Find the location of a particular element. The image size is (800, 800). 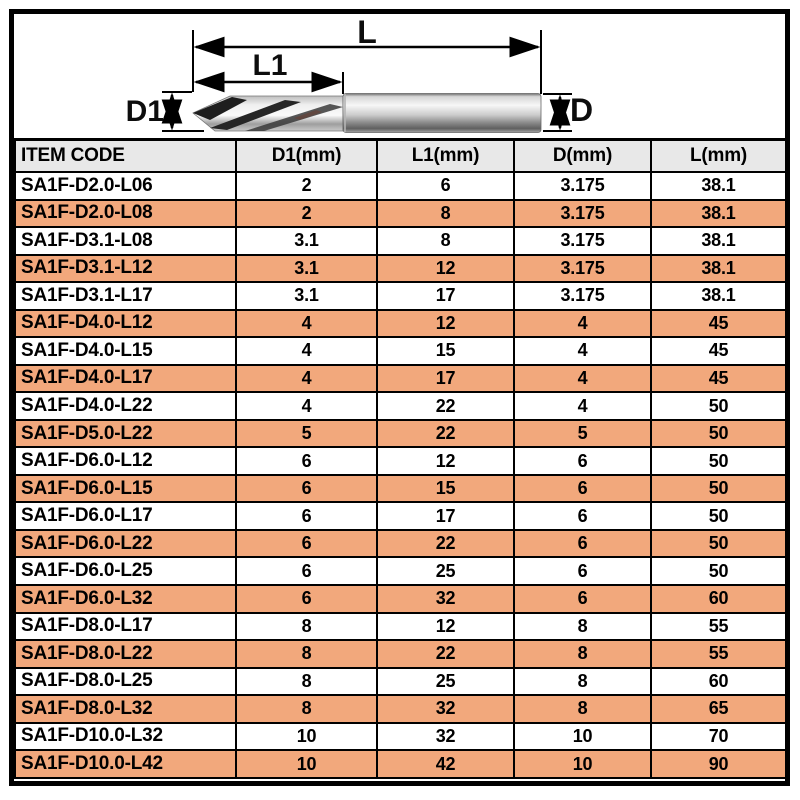

item-code-cell: SA1F-D8.0-L17 is located at coordinates (125, 626).